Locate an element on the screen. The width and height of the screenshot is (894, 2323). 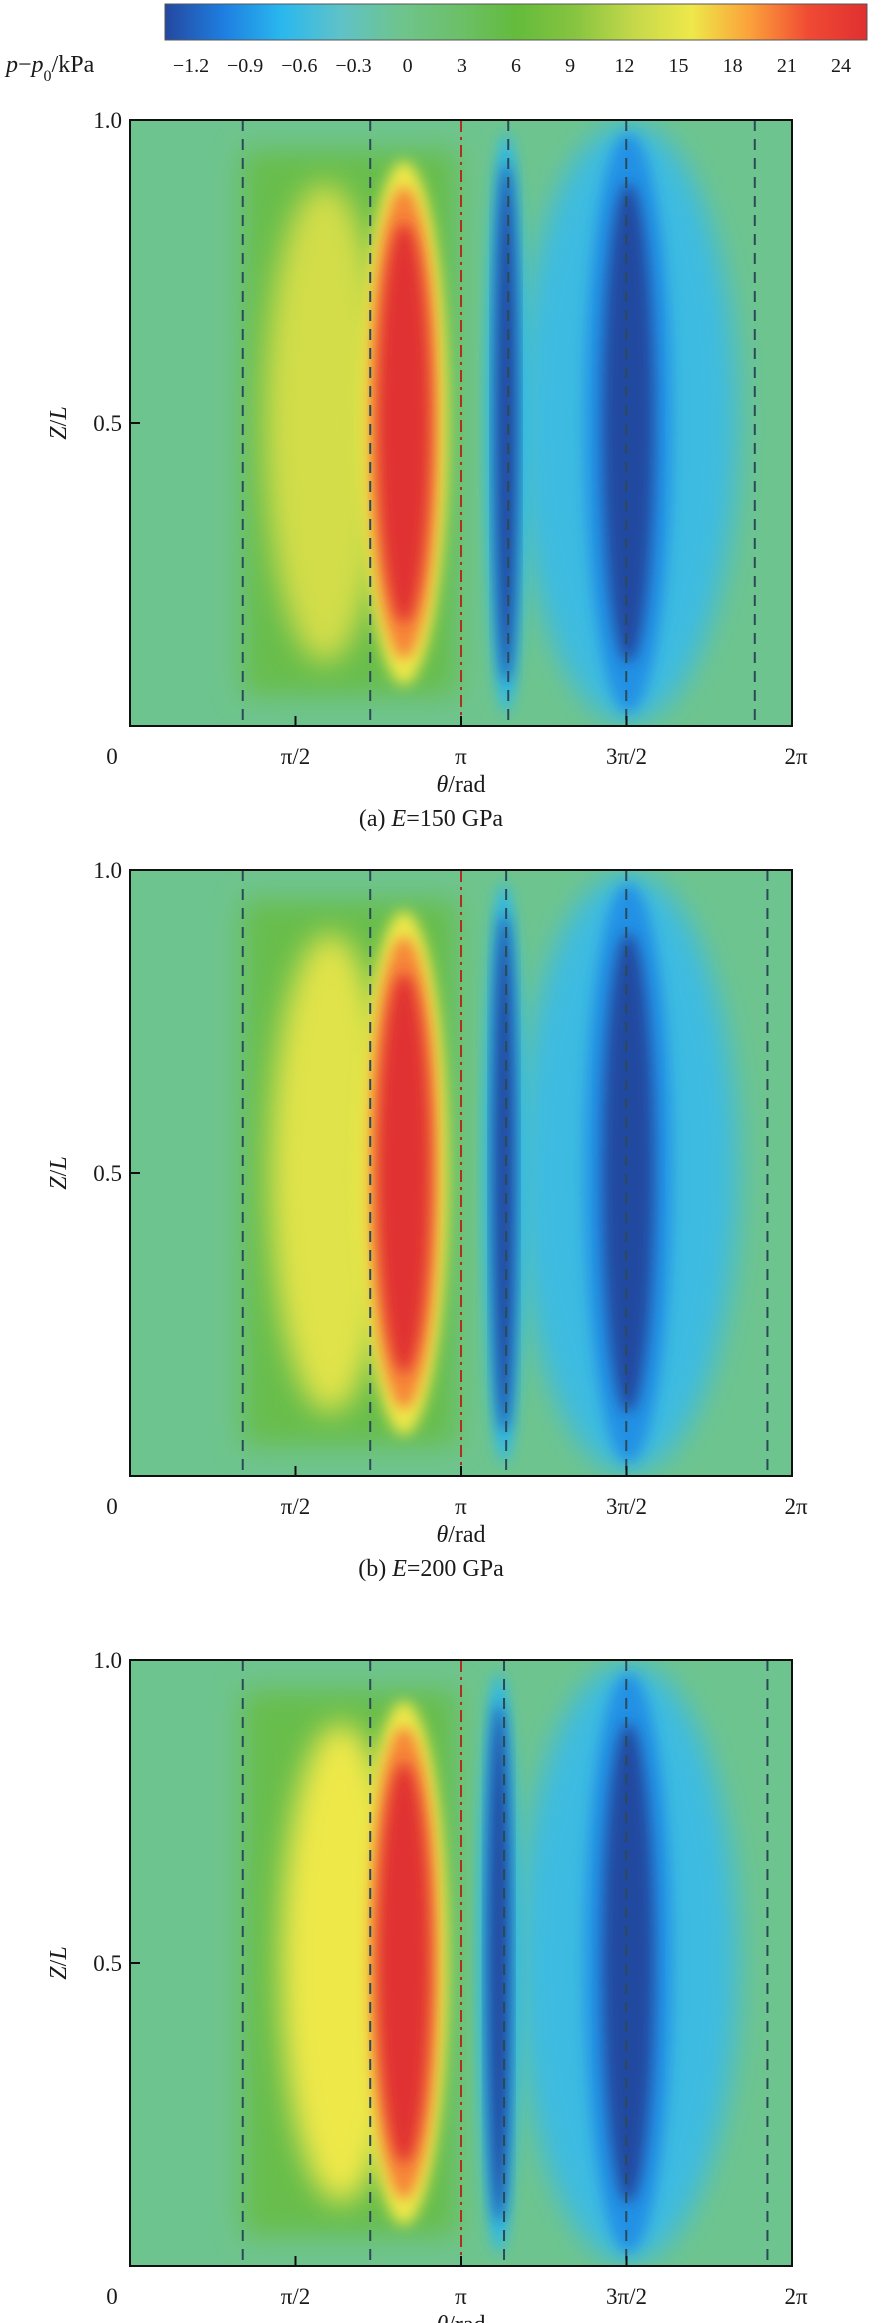
colorbar-label-p: p is located at coordinates (11, 65).